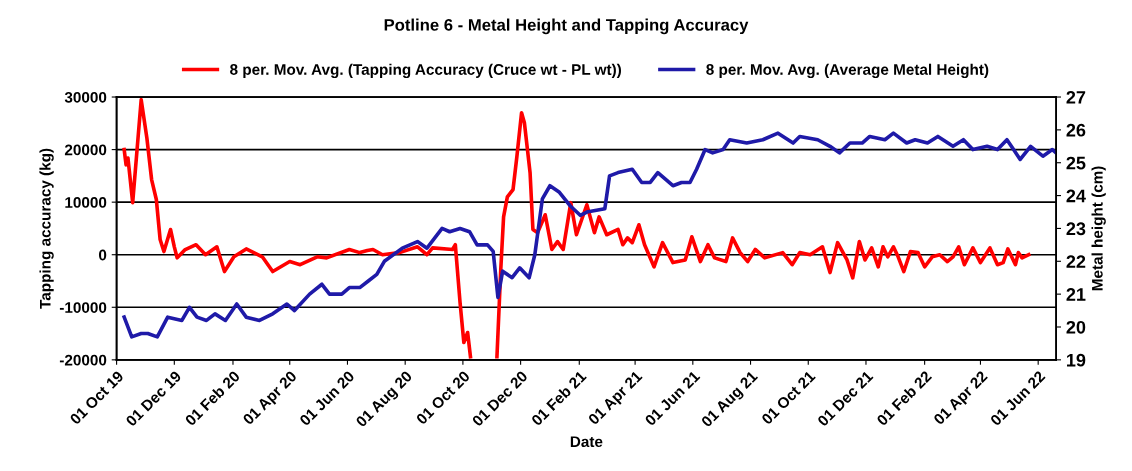 This screenshot has width=1132, height=471. I want to click on y2-tick-label: 19, so click(1076, 360).